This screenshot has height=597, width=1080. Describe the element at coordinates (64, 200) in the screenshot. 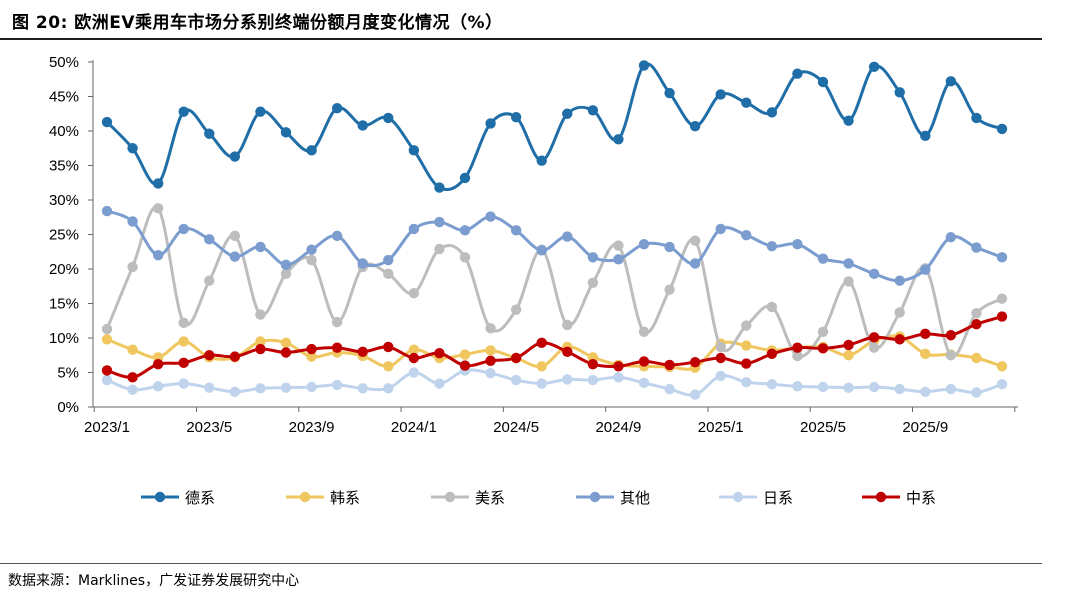

I see `y-tick-label: 30%` at that location.